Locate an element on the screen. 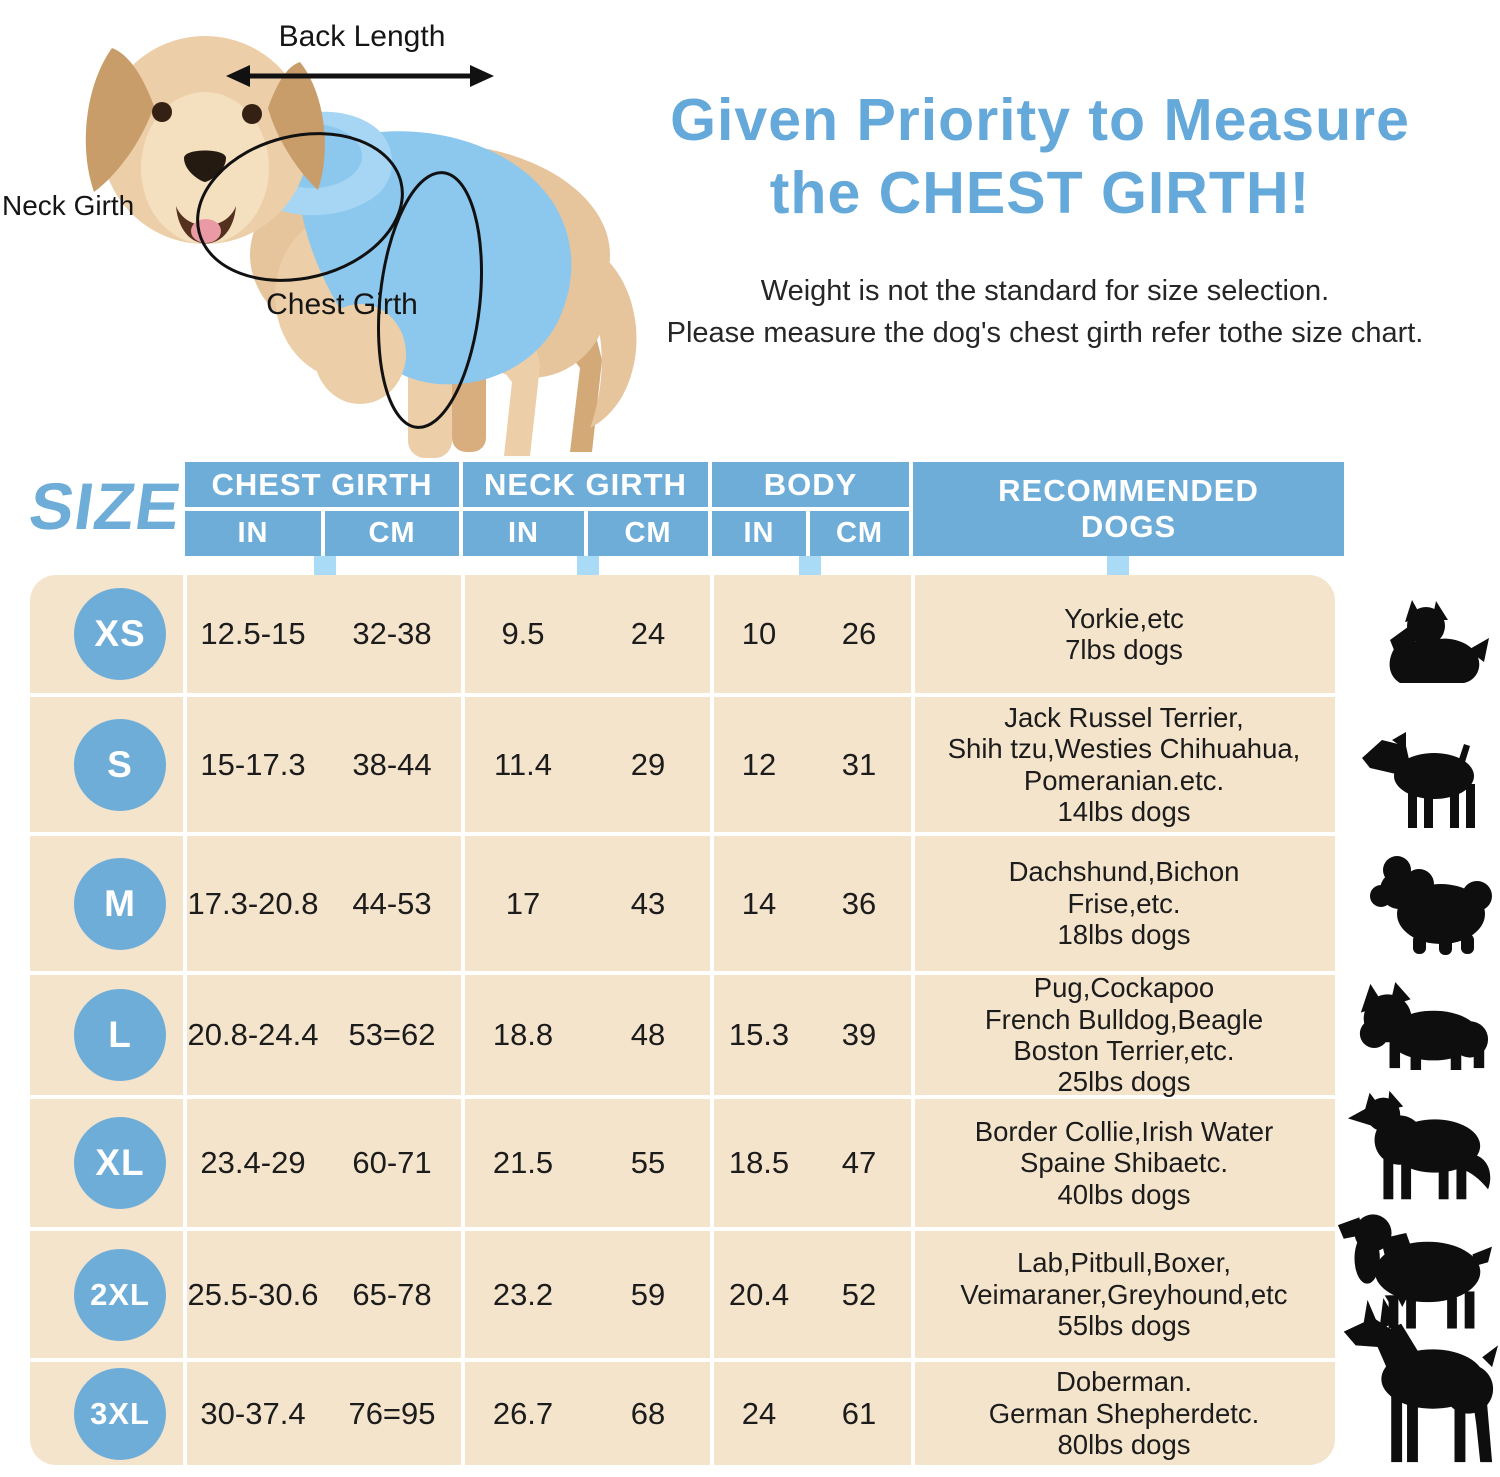 The height and width of the screenshot is (1477, 1500). body-in-value-M: 14 is located at coordinates (759, 903).